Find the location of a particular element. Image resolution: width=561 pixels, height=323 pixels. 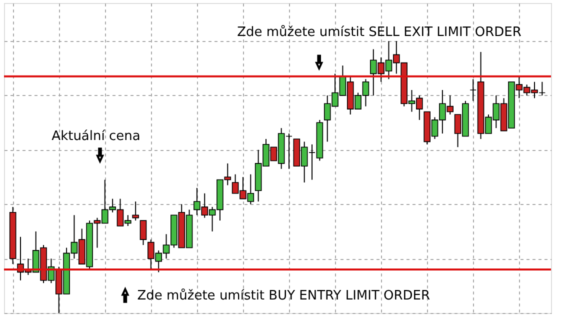

ref-line-label: Zde můžete umístit SELL EXIT LIMIT ORDER is located at coordinates (379, 32).